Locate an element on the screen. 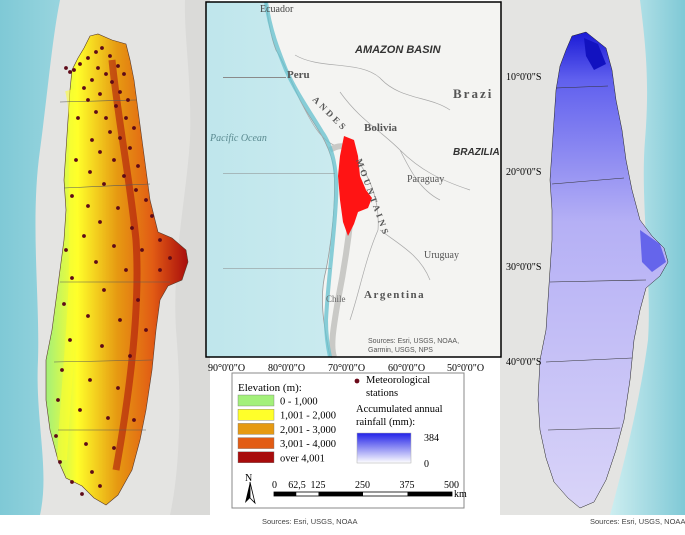 The width and height of the screenshot is (685, 535). elevation-class-label: 0 - 1,000 is located at coordinates (299, 402).